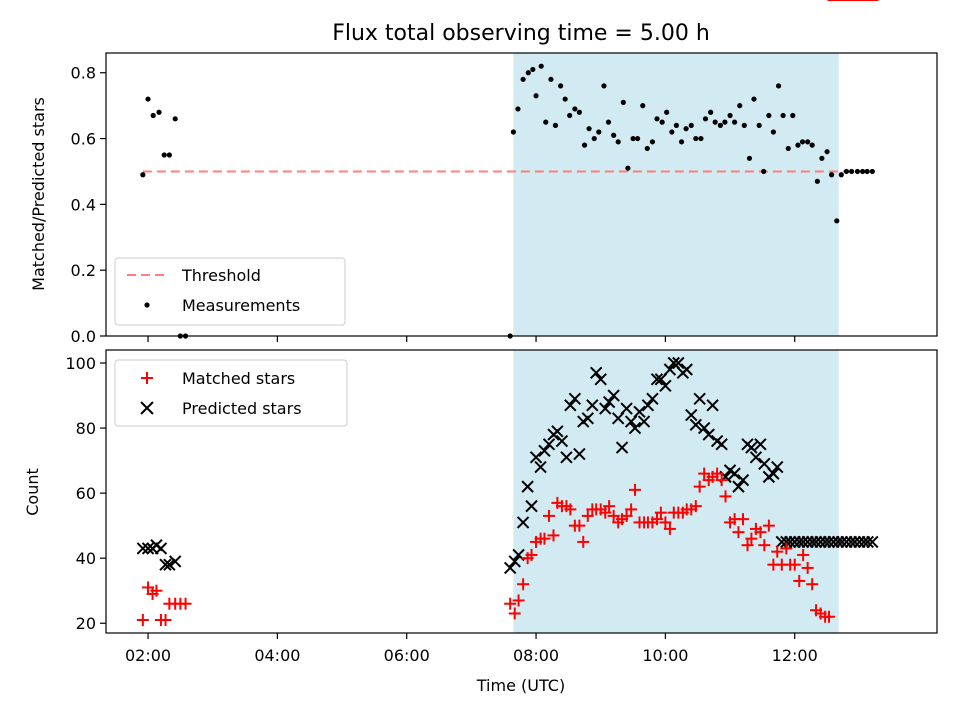 The height and width of the screenshot is (720, 960). What do you see at coordinates (38, 194) in the screenshot?
I see `ratio-y-axis-label: Matched/Predicted stars` at bounding box center [38, 194].